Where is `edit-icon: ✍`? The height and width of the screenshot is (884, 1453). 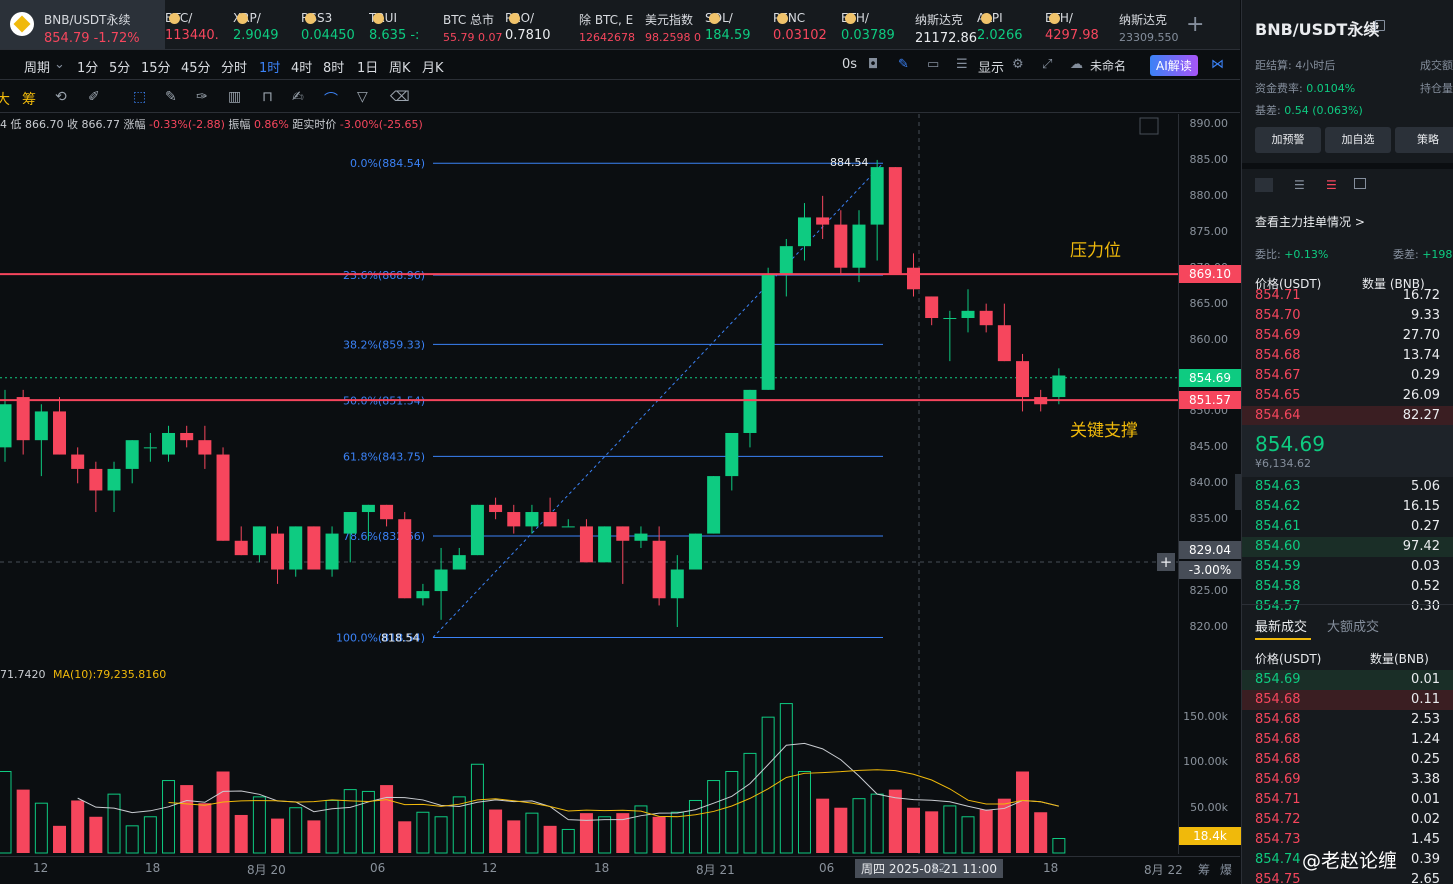
edit-icon: ✍ is located at coordinates (298, 97).